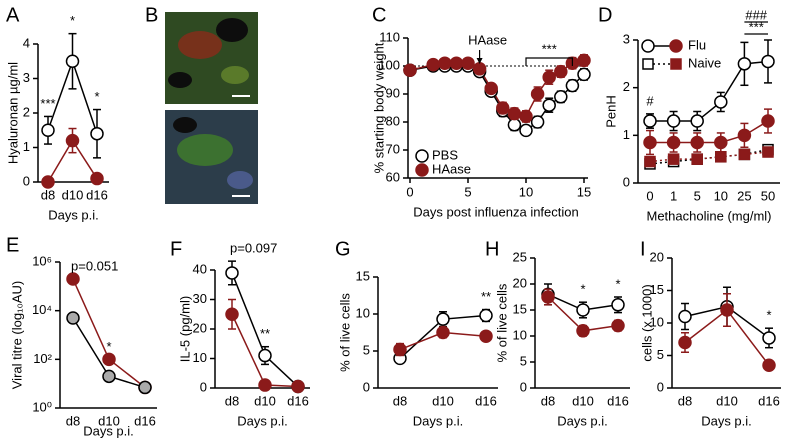  I want to click on x-tick-label: 10, so click(721, 195).